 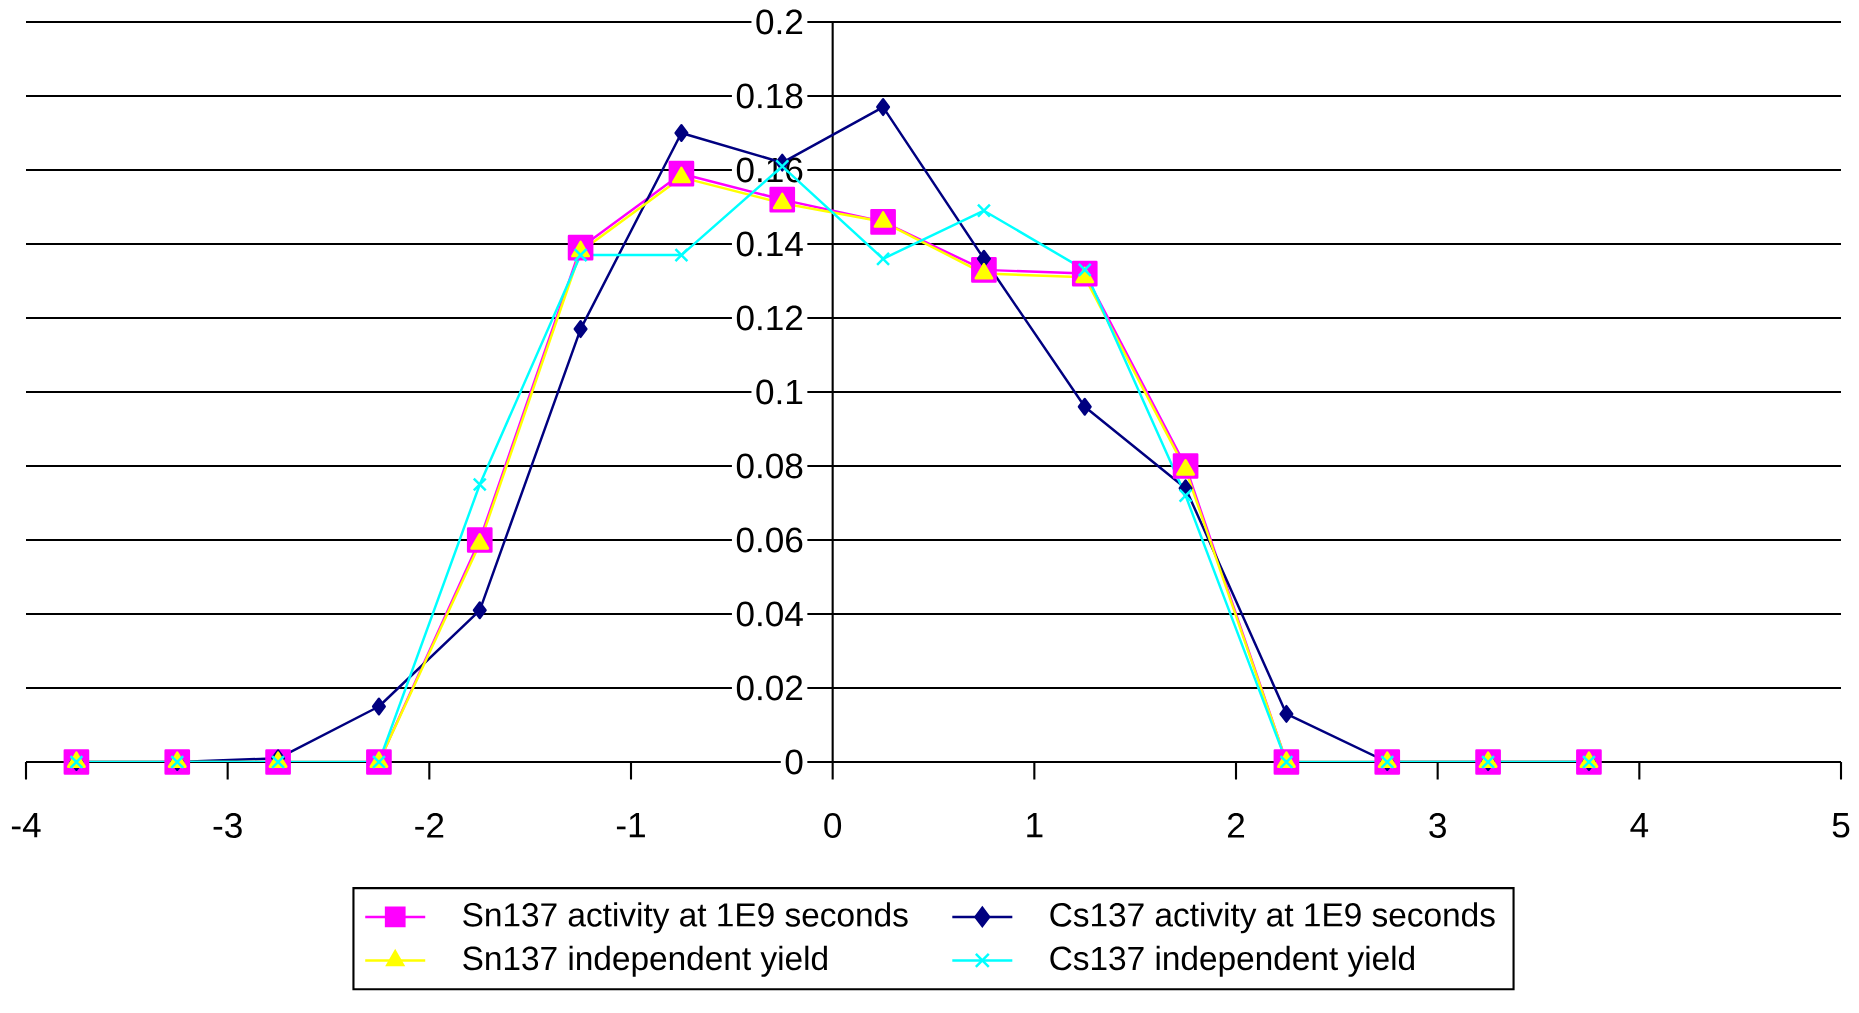 What do you see at coordinates (779, 22) in the screenshot?
I see `y-tick-label: 0.2` at bounding box center [779, 22].